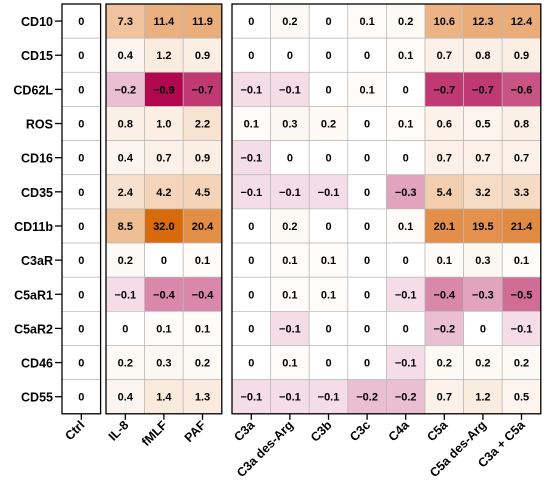 The height and width of the screenshot is (497, 550). I want to click on cell-value-label: 3.3, so click(521, 193).